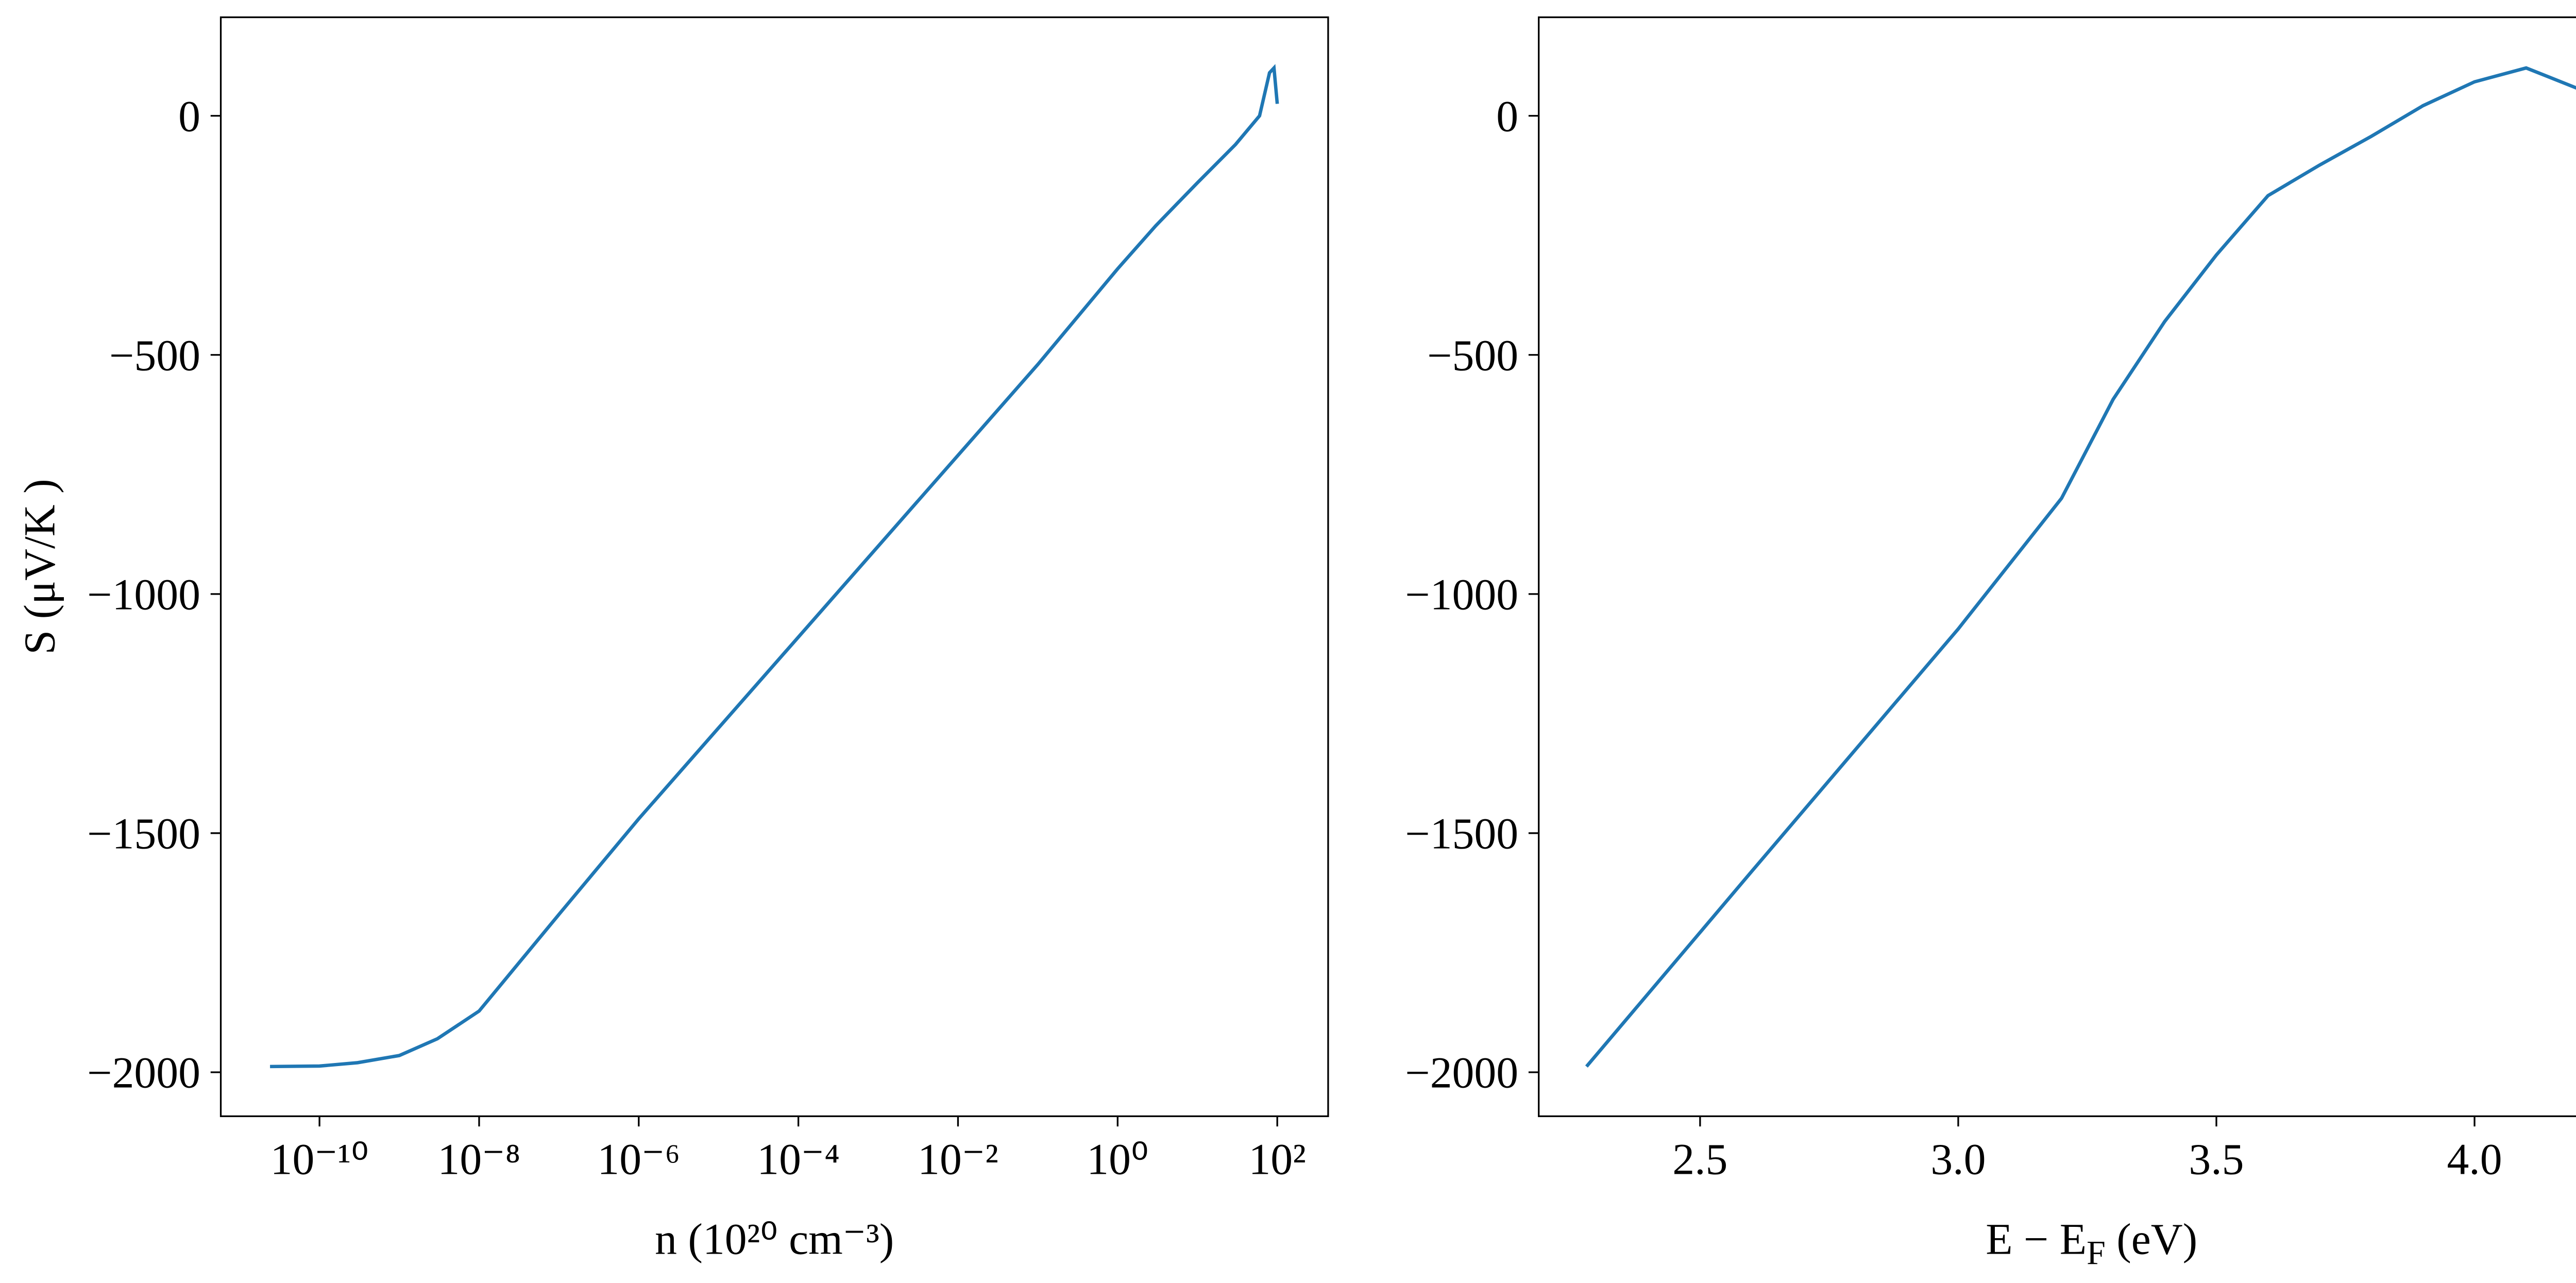 Image resolution: width=2576 pixels, height=1283 pixels. Describe the element at coordinates (1958, 1159) in the screenshot. I see `x-tick-label: 3.0` at that location.